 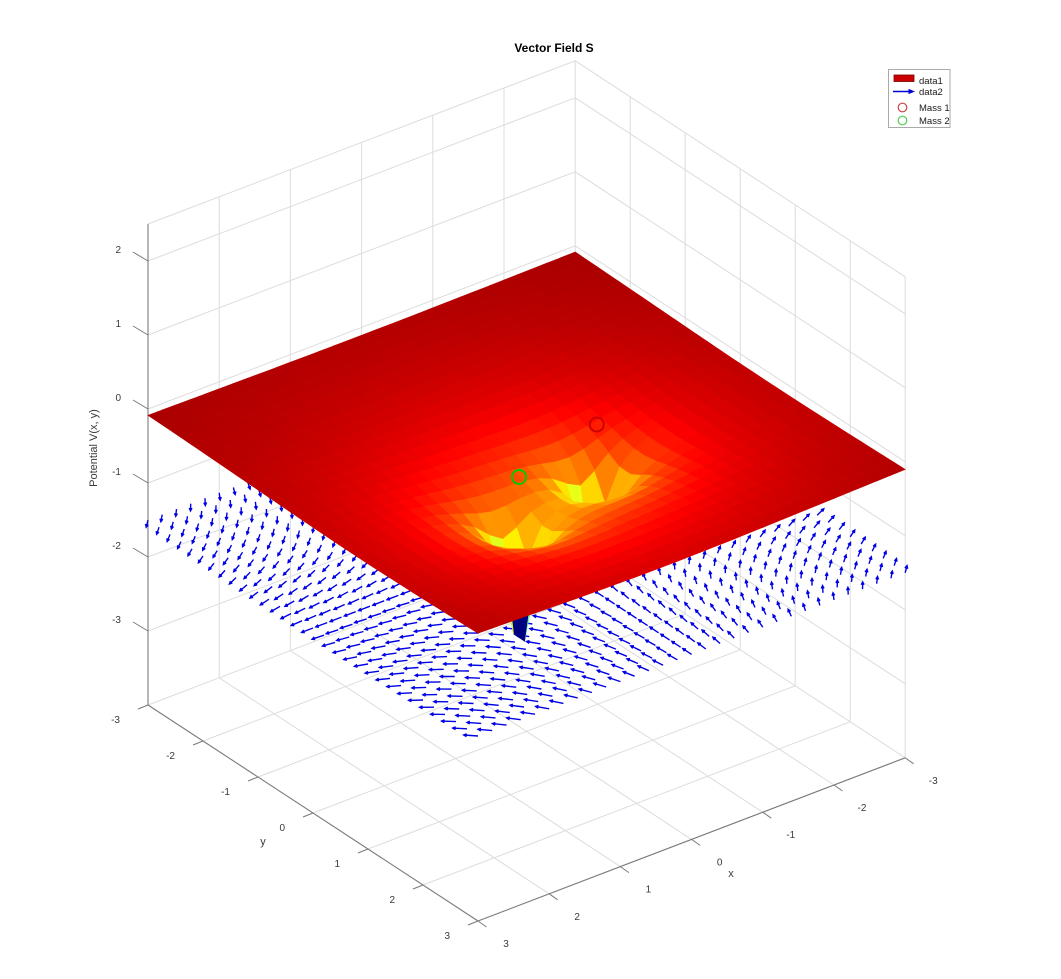 I want to click on z-tick-label: -3, so click(x=116, y=620).